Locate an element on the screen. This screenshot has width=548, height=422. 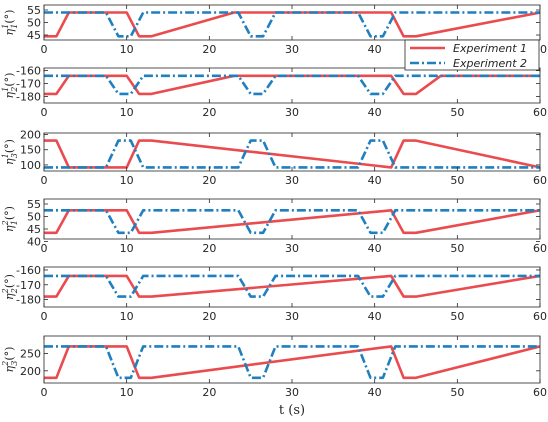
y-tick-label: 250 is located at coordinates (30, 353).